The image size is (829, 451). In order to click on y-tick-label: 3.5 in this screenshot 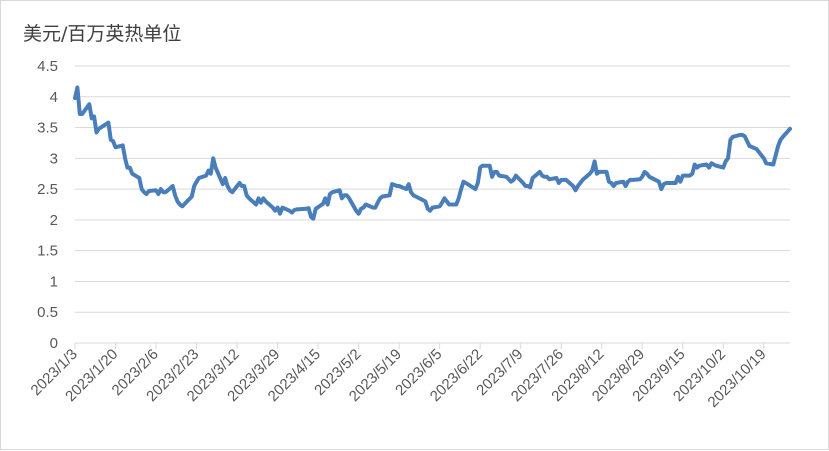, I will do `click(47, 128)`.